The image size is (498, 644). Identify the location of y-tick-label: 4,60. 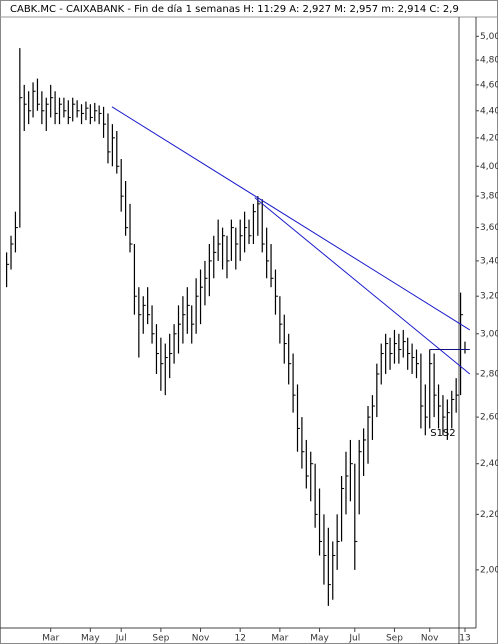
(489, 85).